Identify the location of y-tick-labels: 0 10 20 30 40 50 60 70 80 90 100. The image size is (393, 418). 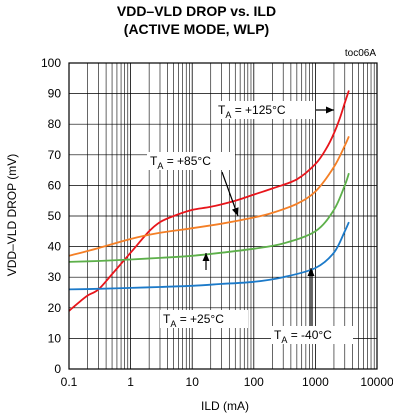
(51, 216).